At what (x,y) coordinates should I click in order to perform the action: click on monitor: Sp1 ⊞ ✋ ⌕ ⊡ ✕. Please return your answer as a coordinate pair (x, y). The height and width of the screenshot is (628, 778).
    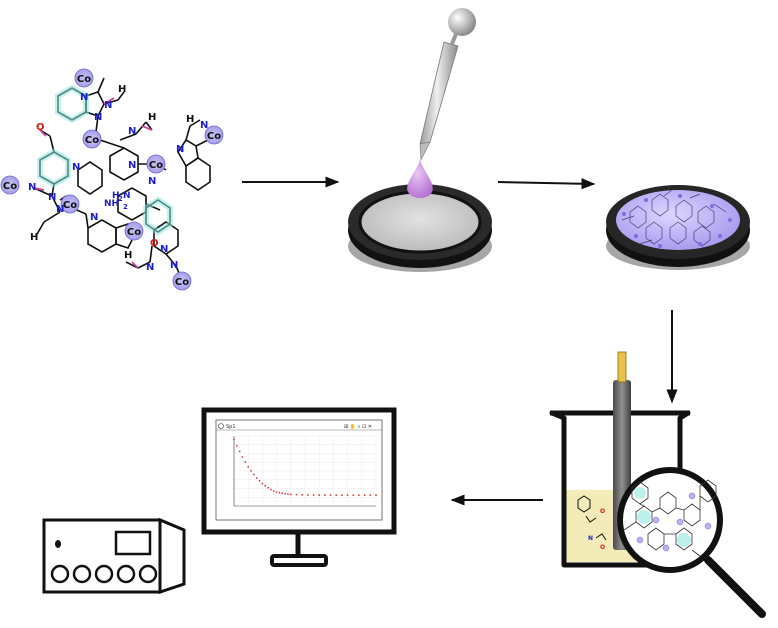
    Looking at the image, I should click on (299, 487).